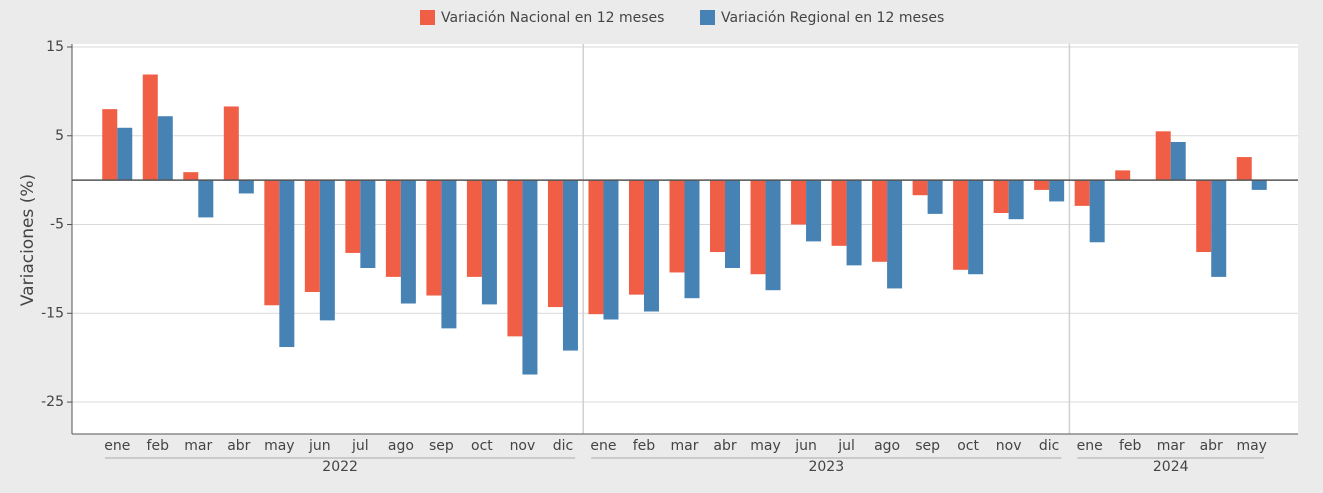  I want to click on y-axis-label: Variaciones (%), so click(28, 240).